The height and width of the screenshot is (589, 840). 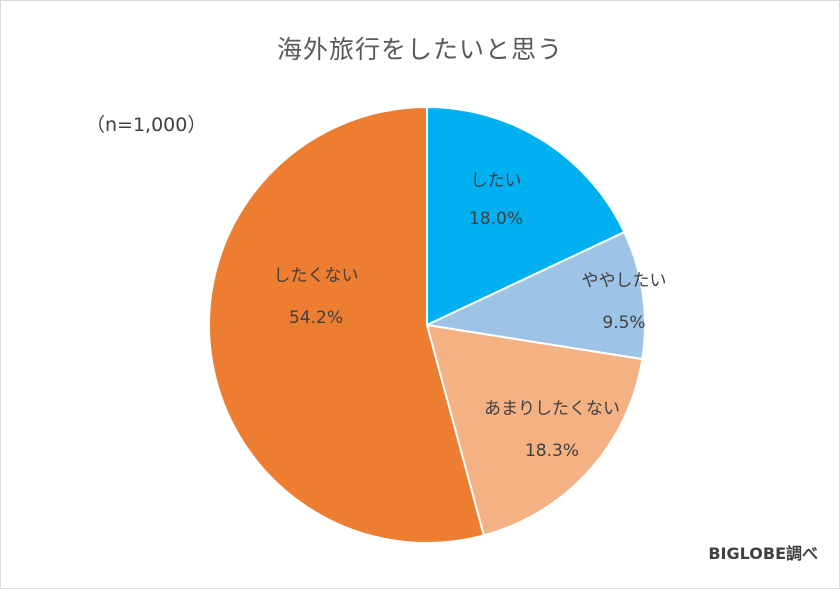 I want to click on sample-size-note: （n=1,000）, so click(x=146, y=125).